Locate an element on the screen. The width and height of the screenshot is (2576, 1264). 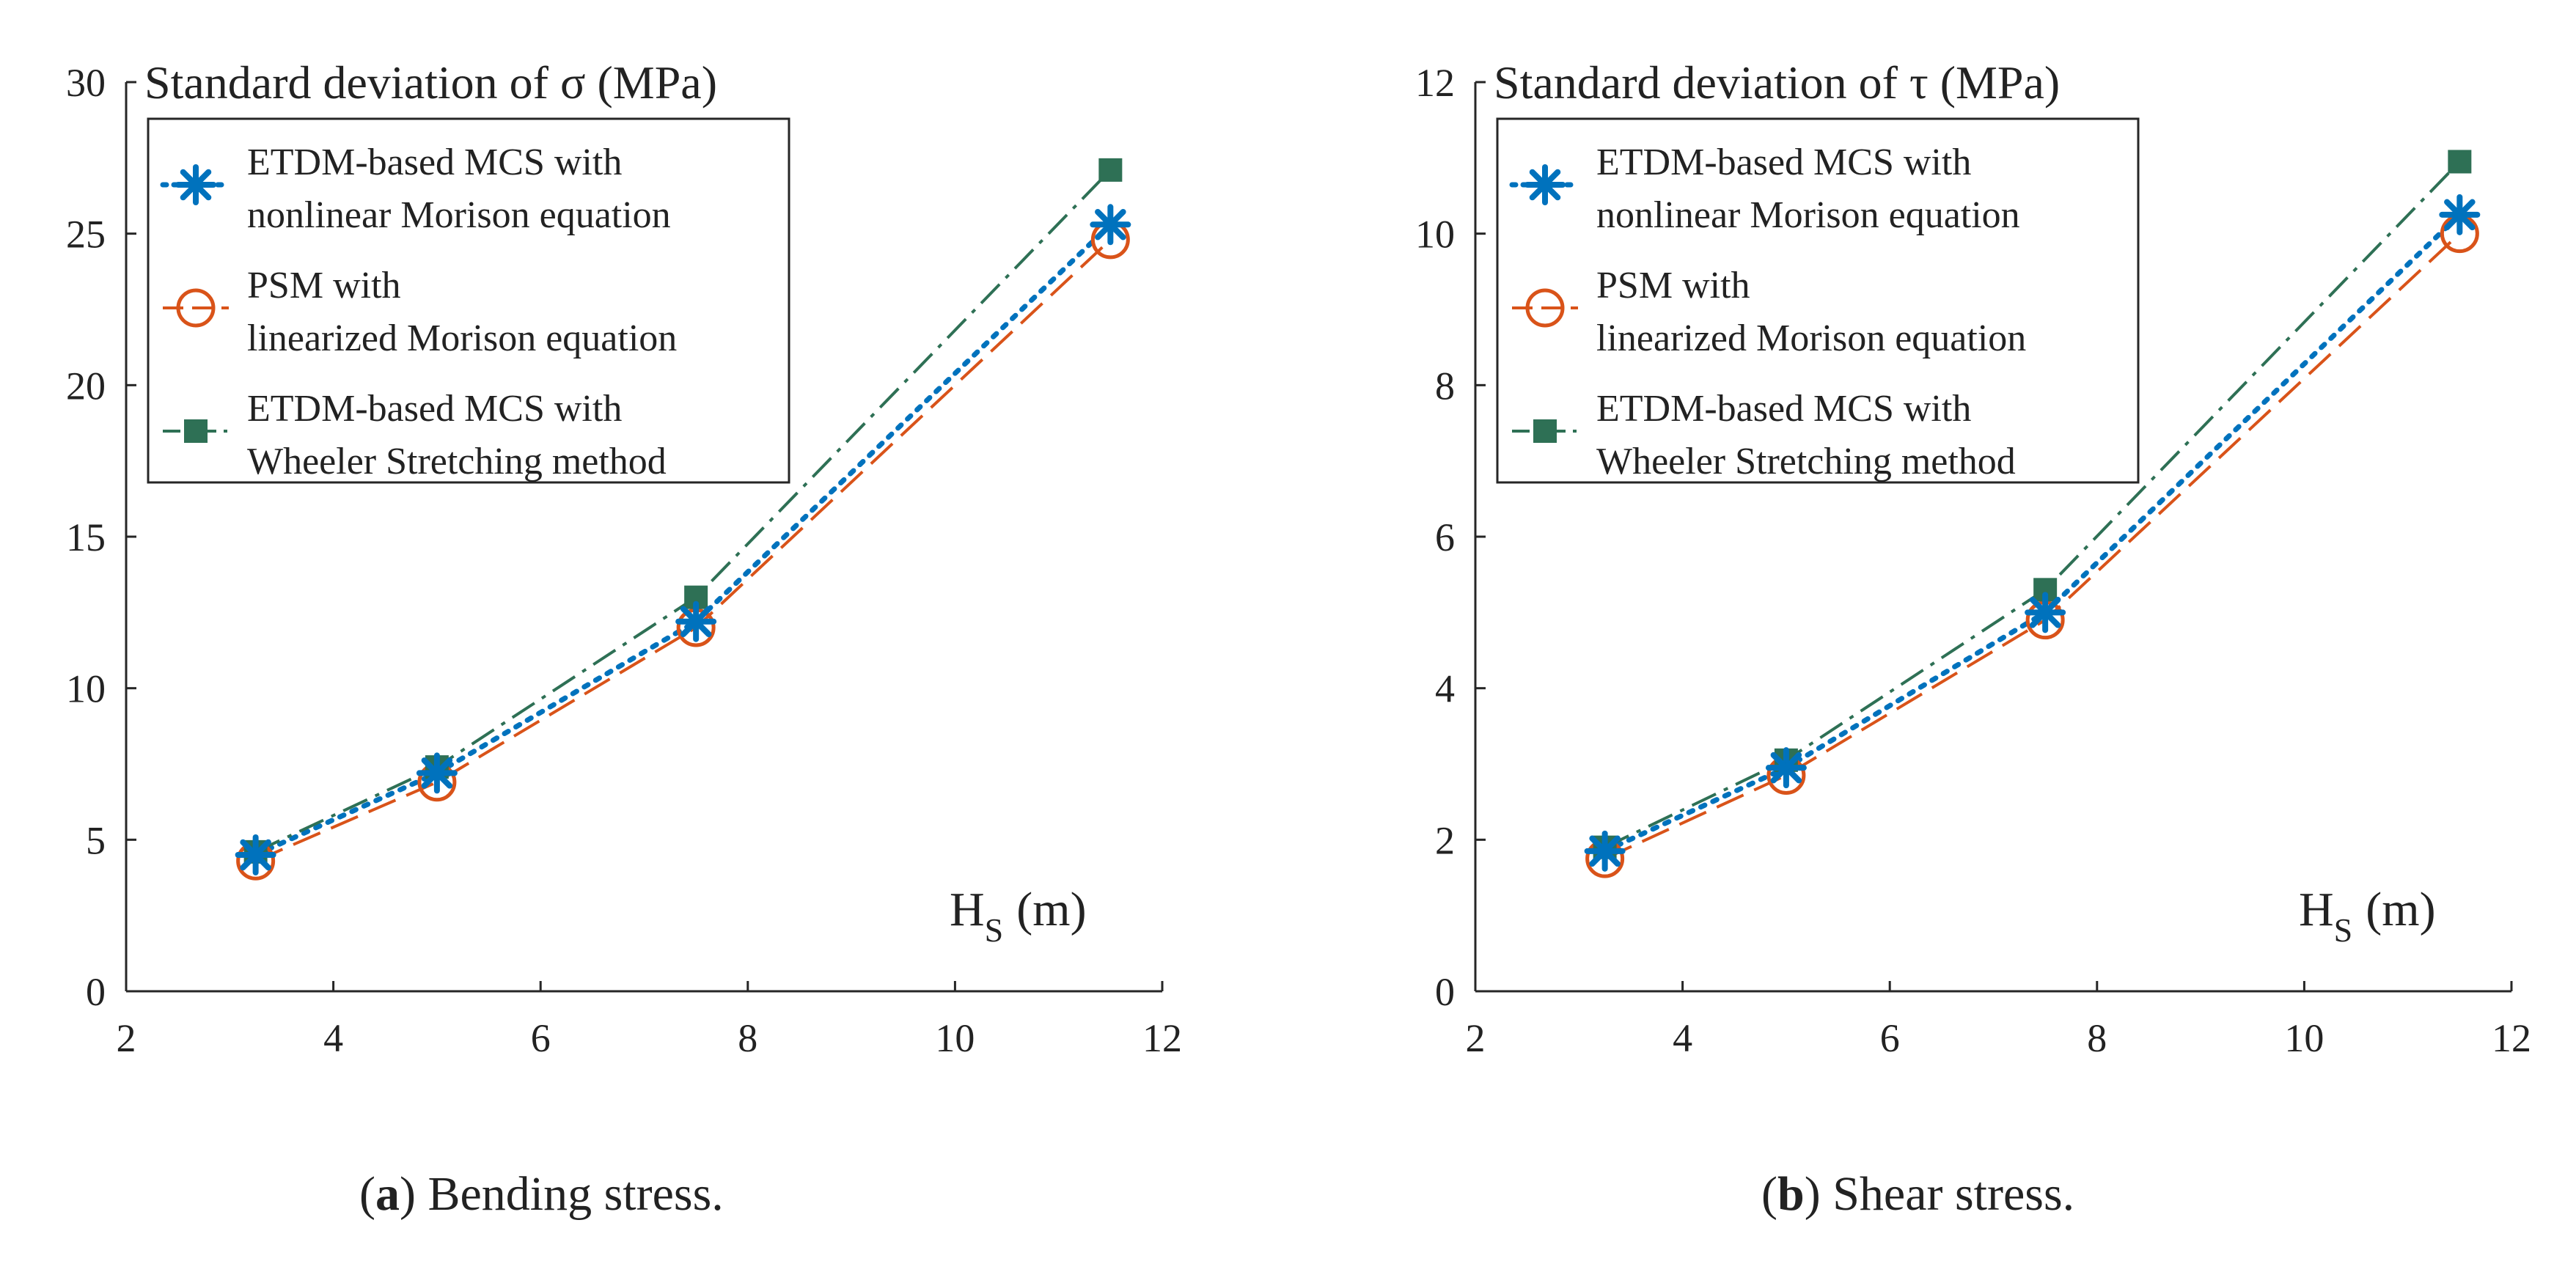
panel-caption: (a) Bending stress. is located at coordinates (542, 1194).